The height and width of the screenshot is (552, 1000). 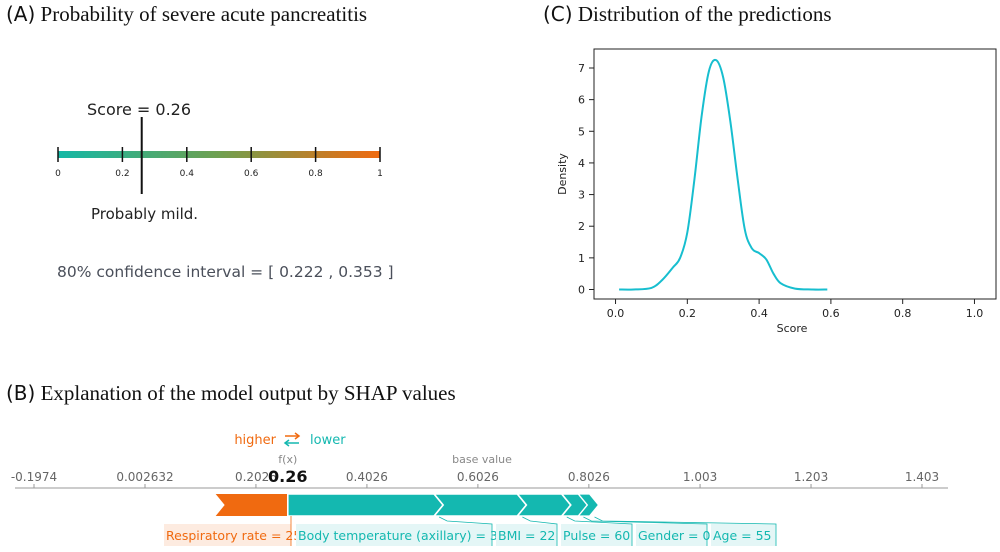 I want to click on y-tick-label: 6, so click(x=581, y=100).